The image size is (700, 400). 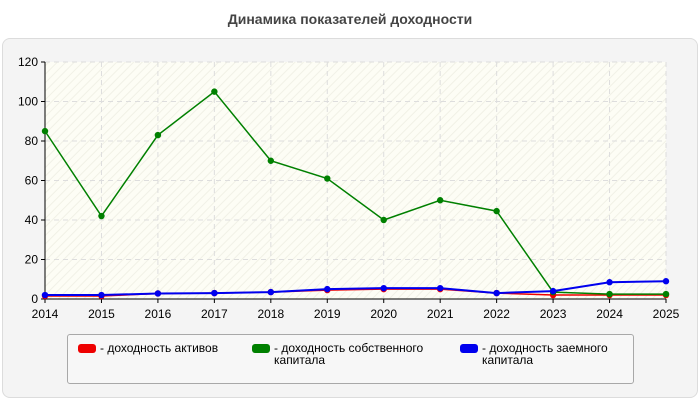 I want to click on x-tick-label: 2025, so click(x=666, y=314).